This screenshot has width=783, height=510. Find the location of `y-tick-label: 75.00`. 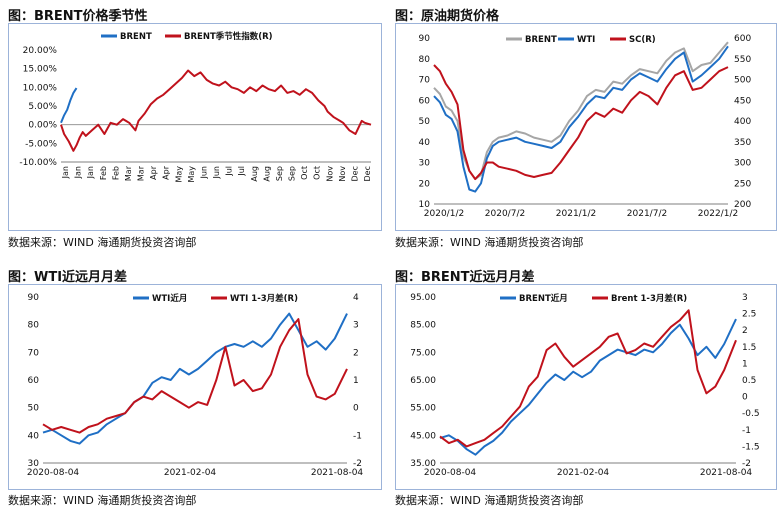

y-tick-label: 75.00 is located at coordinates (423, 353).